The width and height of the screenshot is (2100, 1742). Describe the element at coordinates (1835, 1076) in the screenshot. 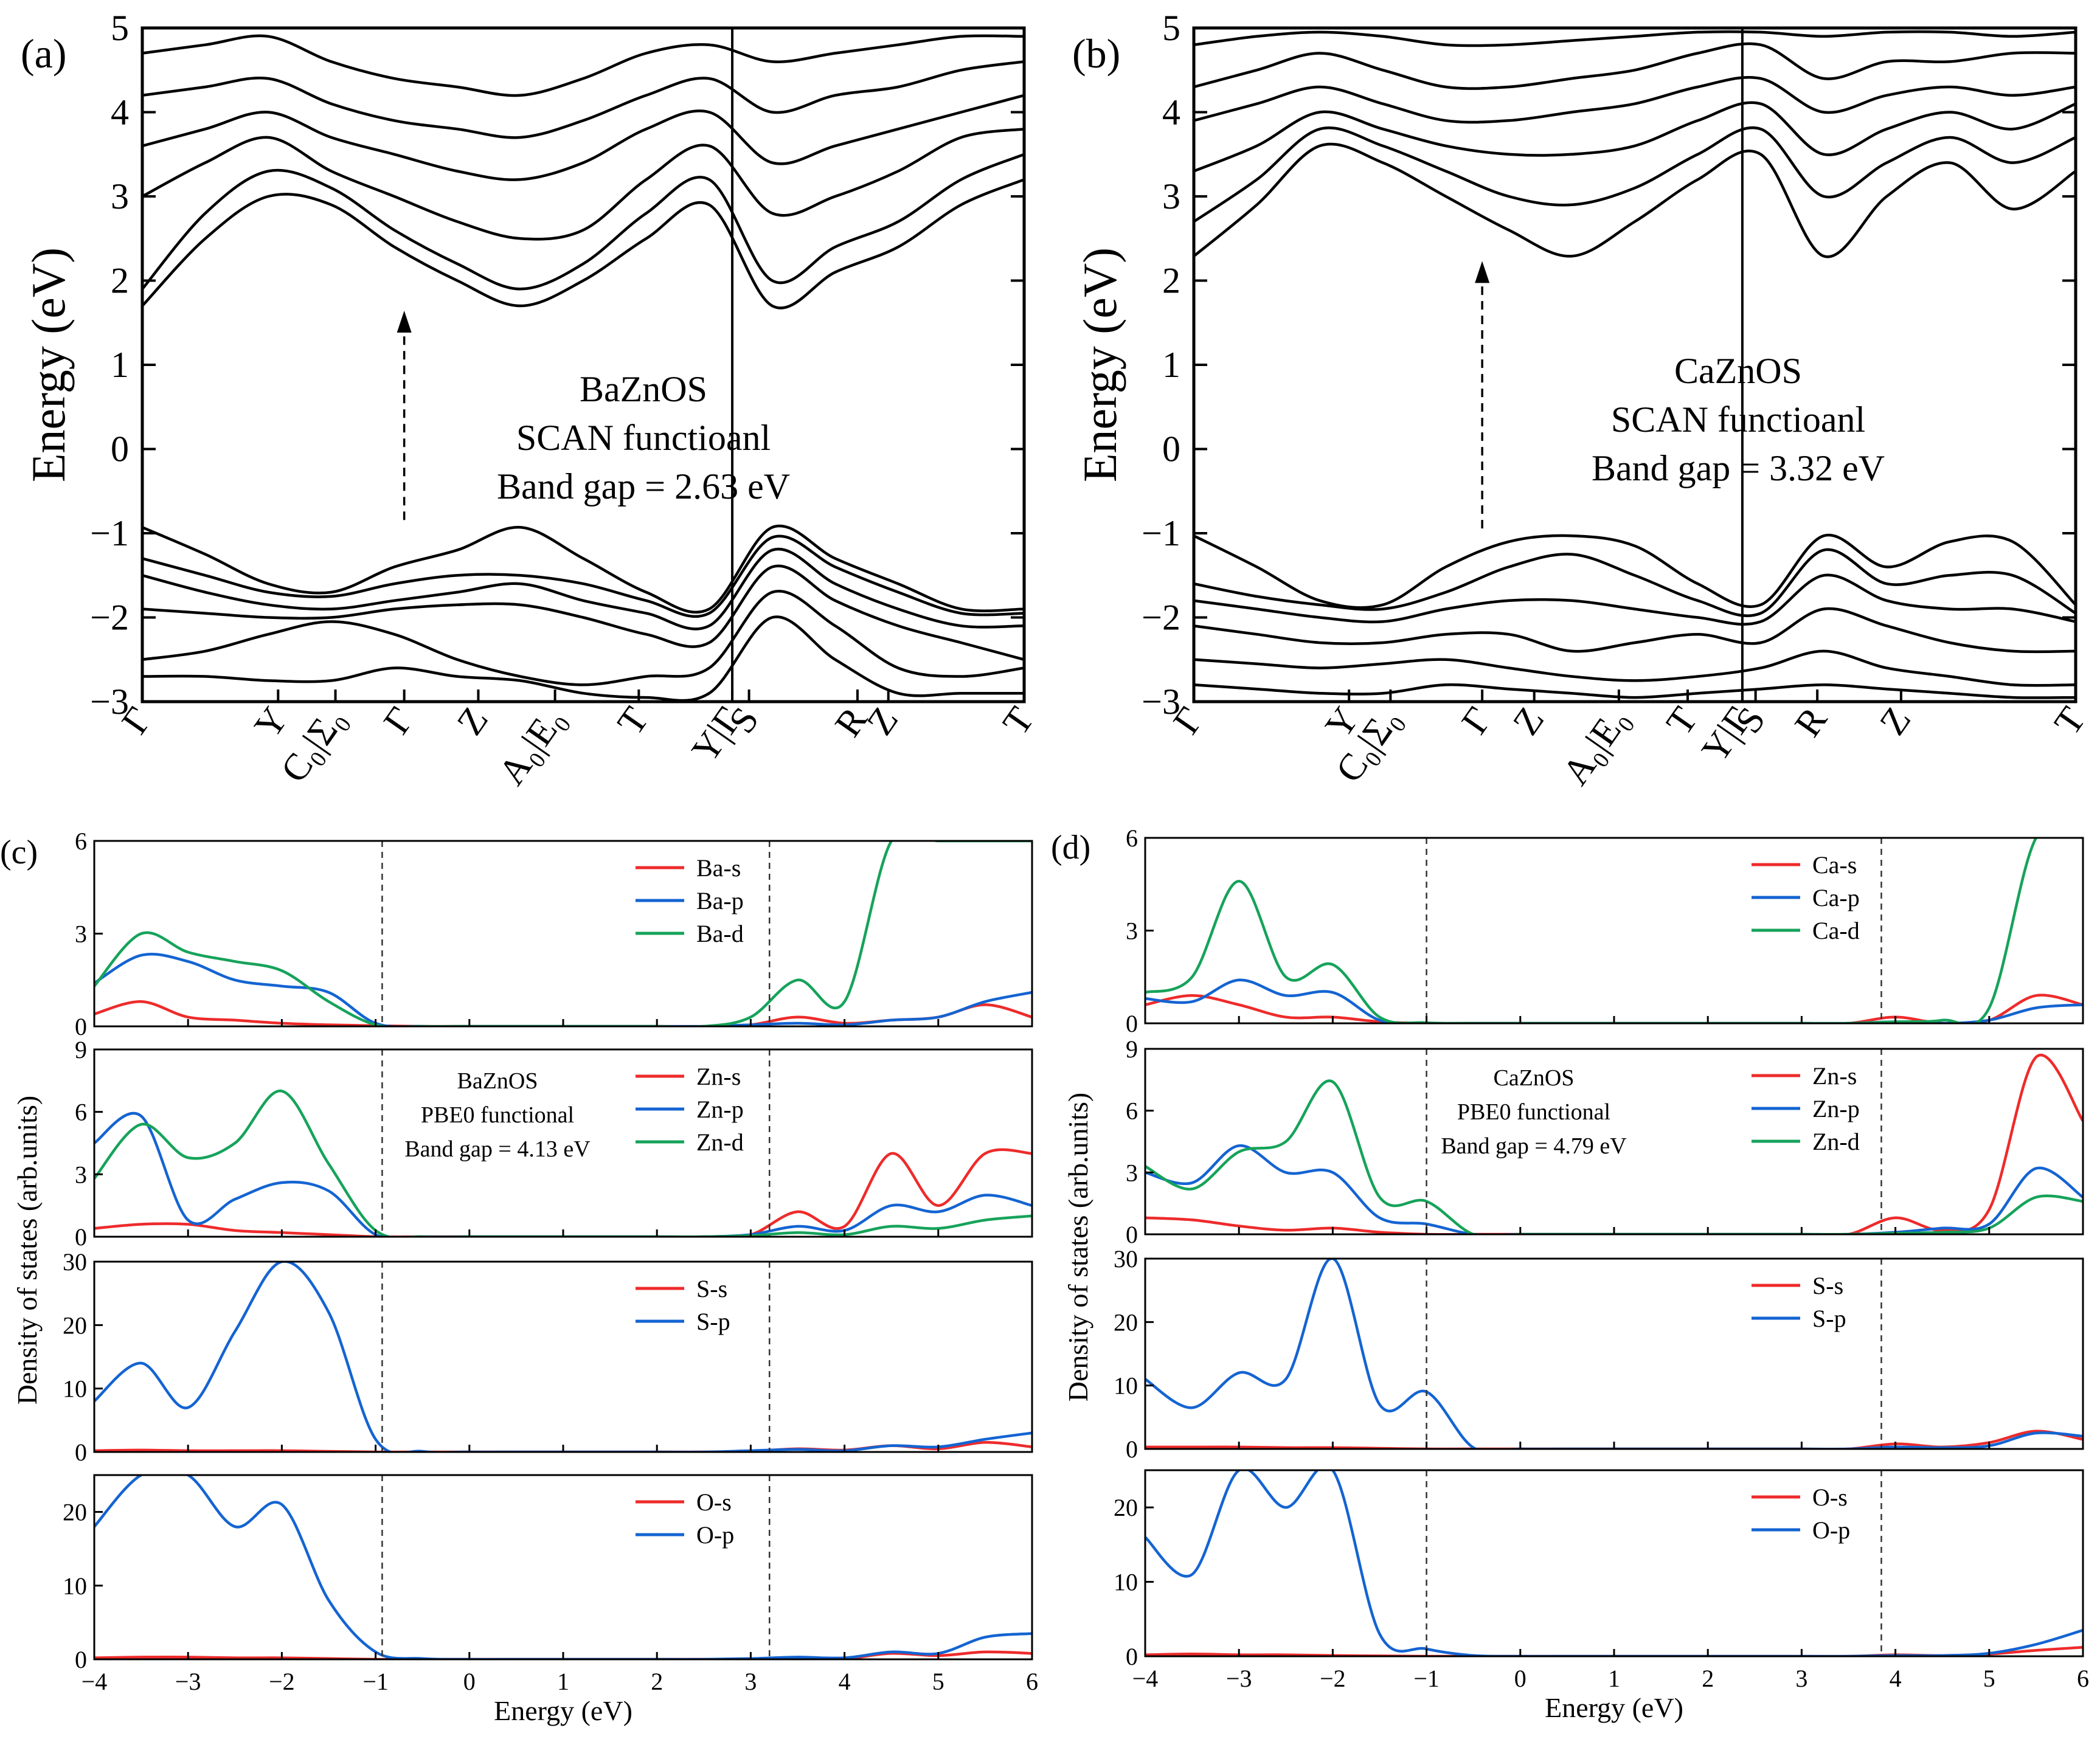

I see `legend-label: Zn-s` at that location.